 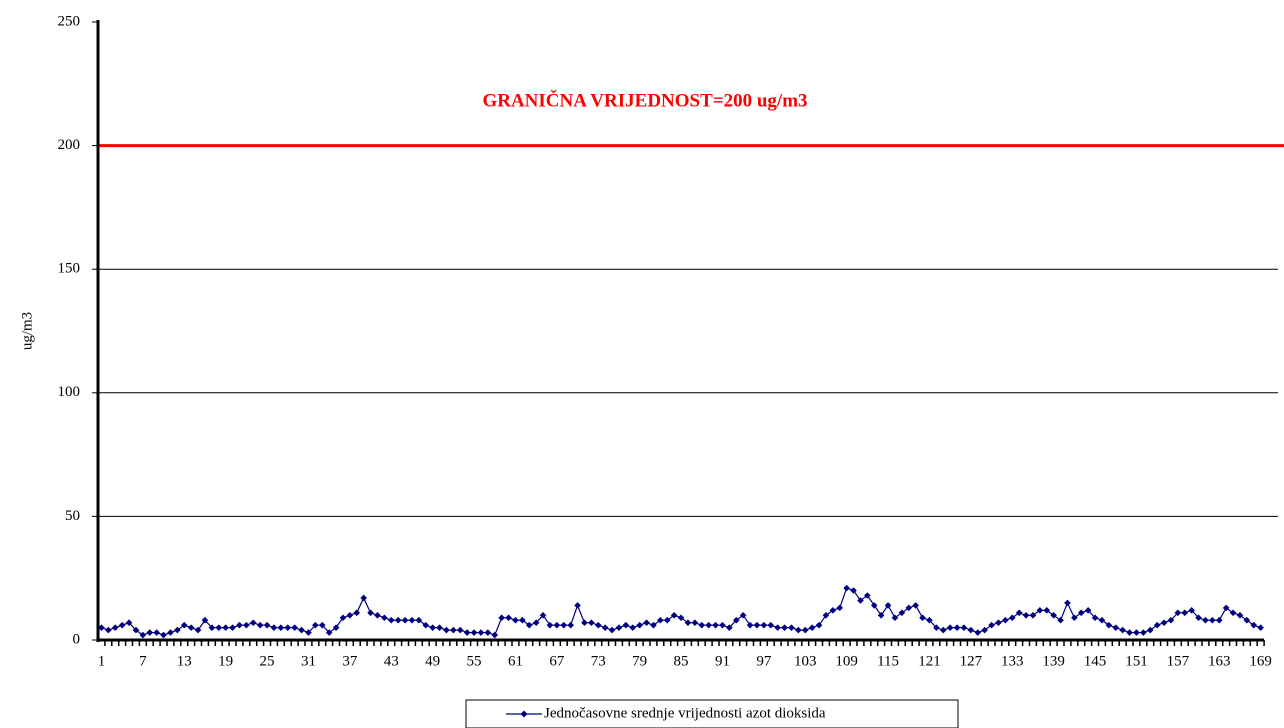 What do you see at coordinates (1260, 661) in the screenshot?
I see `x-tick-label: 169` at bounding box center [1260, 661].